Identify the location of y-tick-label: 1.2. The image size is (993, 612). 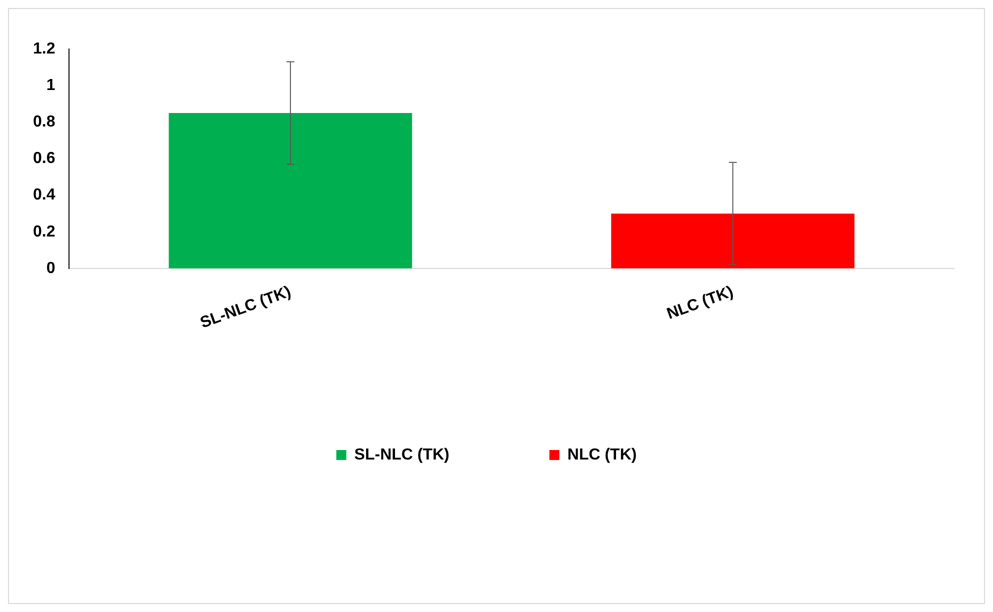
(44, 49).